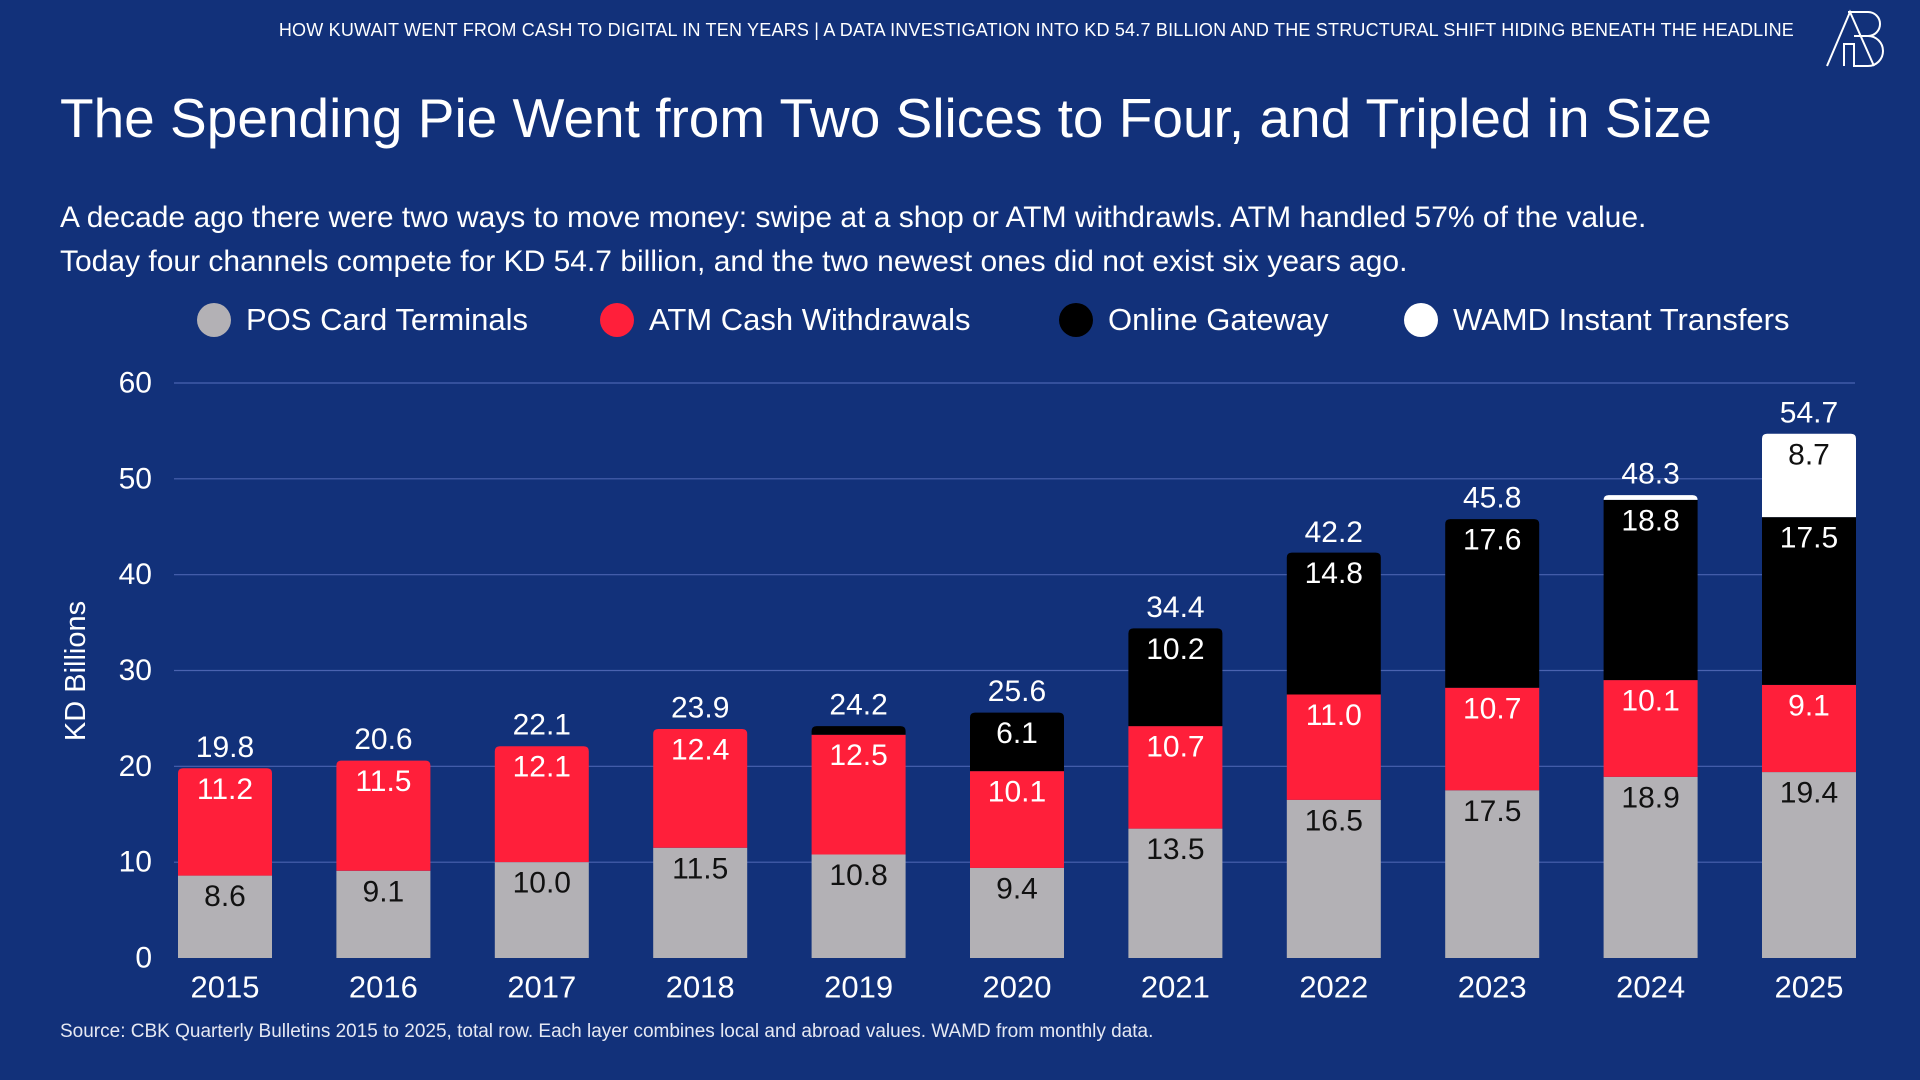 This screenshot has height=1080, width=1920. Describe the element at coordinates (76, 671) in the screenshot. I see `y-axis-label: KD Billions` at that location.